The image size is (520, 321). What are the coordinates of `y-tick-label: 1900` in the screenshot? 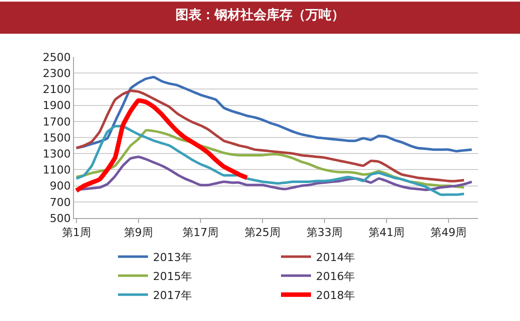 It's located at (56, 105).